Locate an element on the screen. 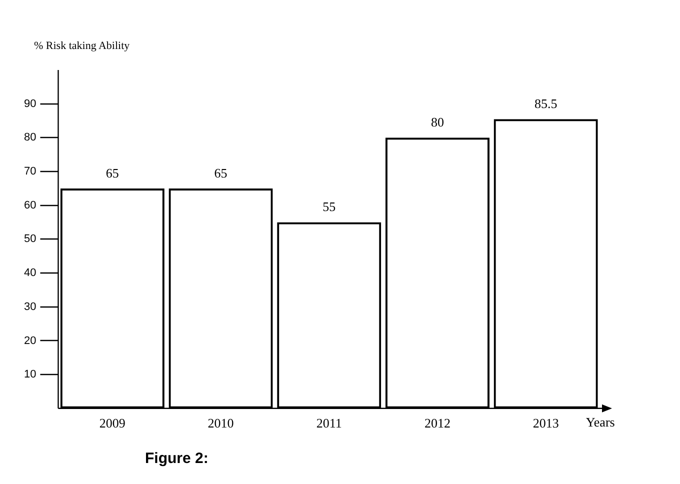 This screenshot has width=680, height=484. x-tick-label: 2010 is located at coordinates (221, 423).